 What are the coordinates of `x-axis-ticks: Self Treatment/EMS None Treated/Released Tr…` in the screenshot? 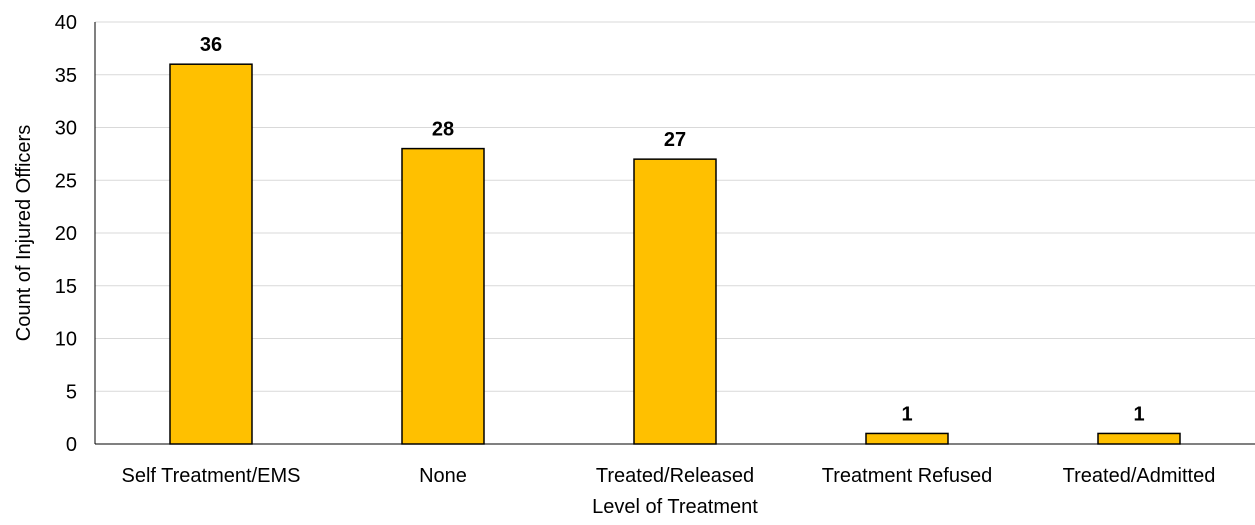 It's located at (669, 476).